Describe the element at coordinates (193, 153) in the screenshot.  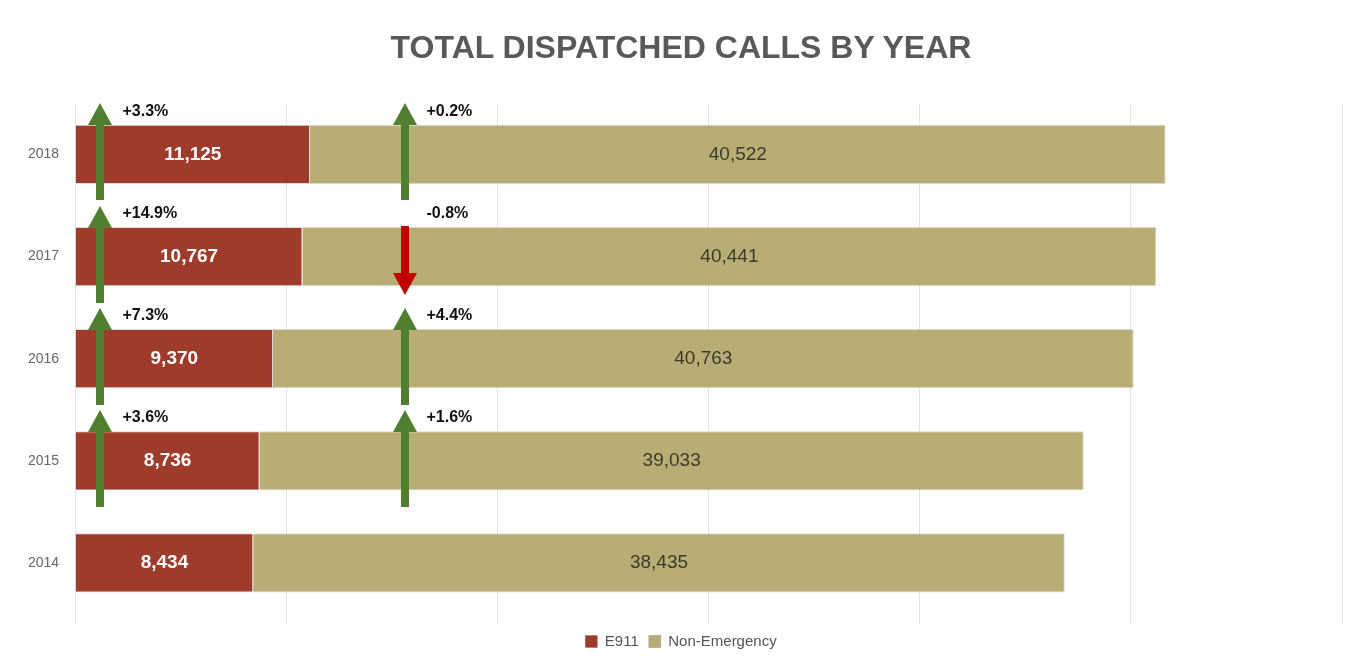
I see `data-label: 11,125` at that location.